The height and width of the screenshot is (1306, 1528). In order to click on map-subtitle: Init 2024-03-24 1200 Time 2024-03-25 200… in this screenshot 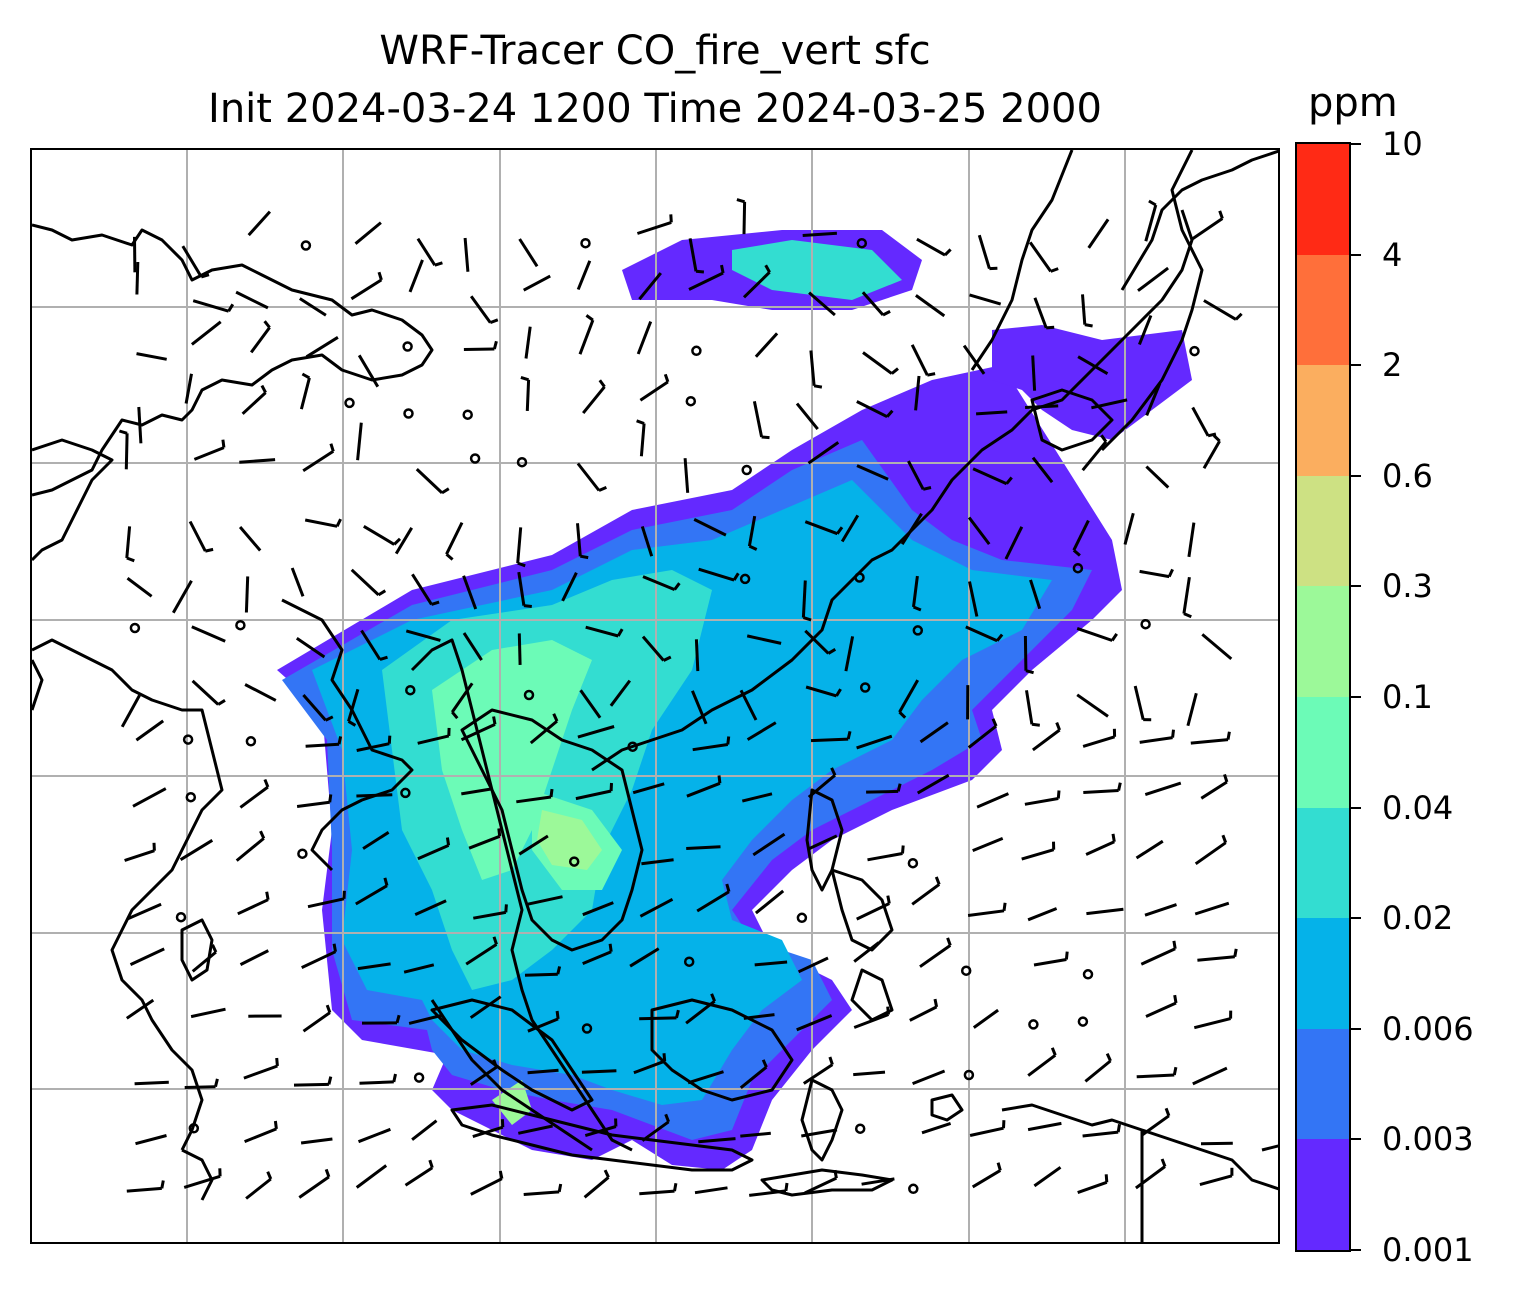, I will do `click(655, 109)`.